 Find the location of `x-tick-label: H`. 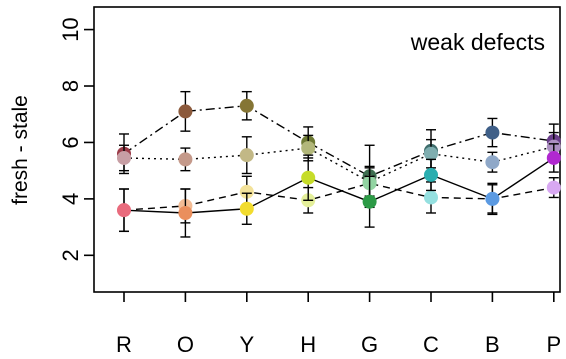

x-tick-label: H is located at coordinates (308, 344).